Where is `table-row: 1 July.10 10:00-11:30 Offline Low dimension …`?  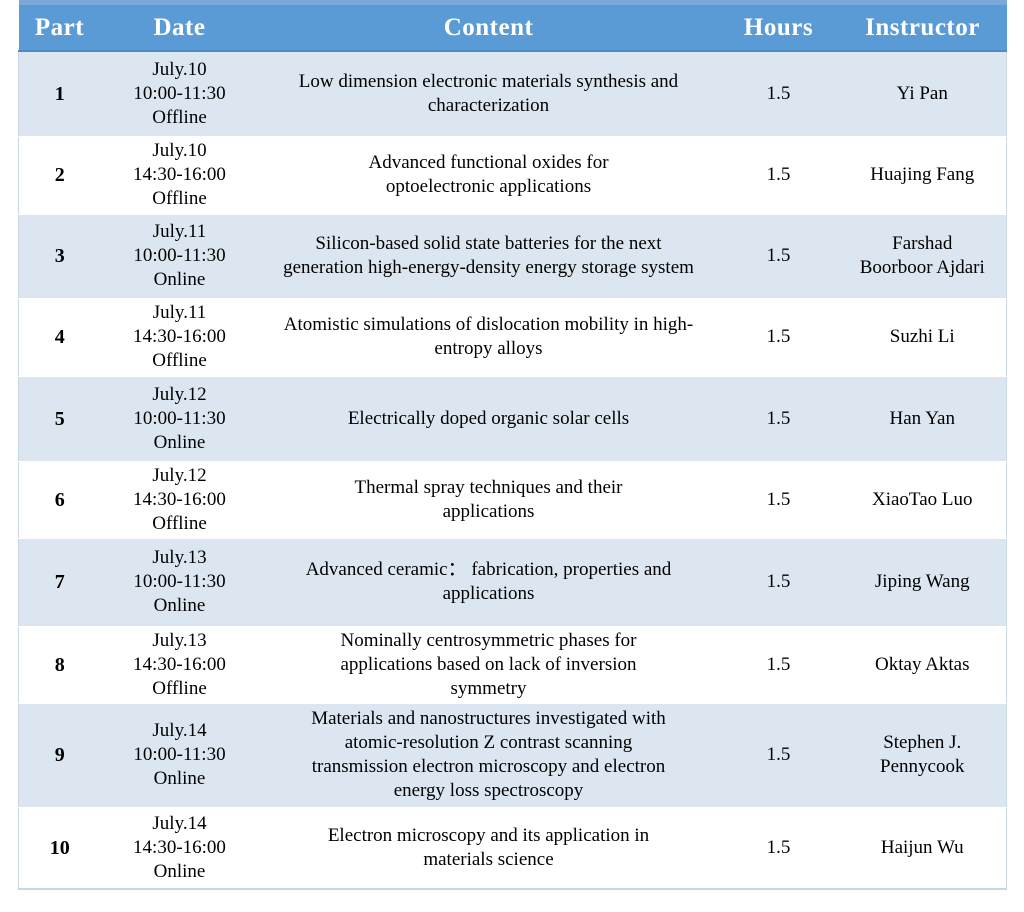
table-row: 1 July.10 10:00-11:30 Offline Low dimension … is located at coordinates (512, 94).